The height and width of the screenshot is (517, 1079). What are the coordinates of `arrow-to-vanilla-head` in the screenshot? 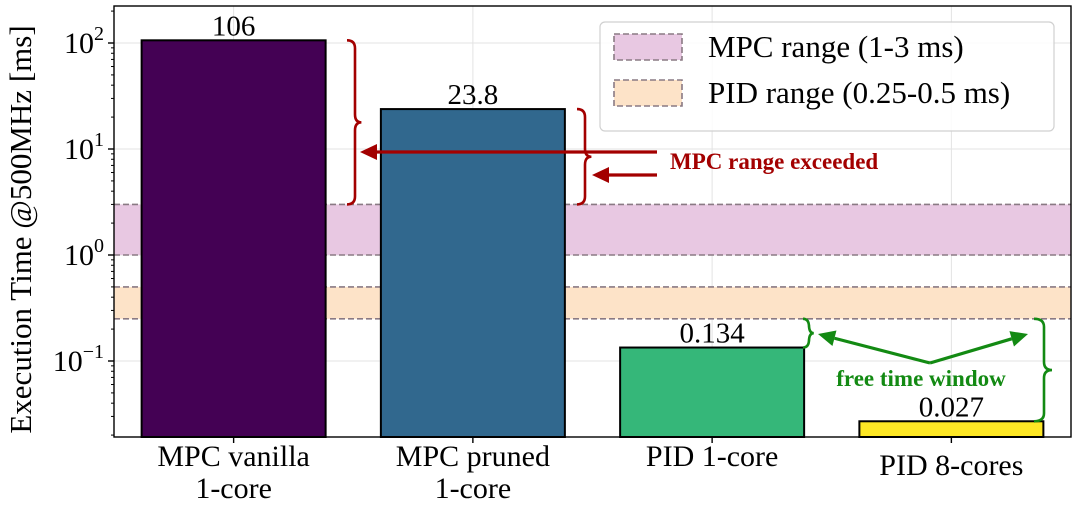 It's located at (368, 152).